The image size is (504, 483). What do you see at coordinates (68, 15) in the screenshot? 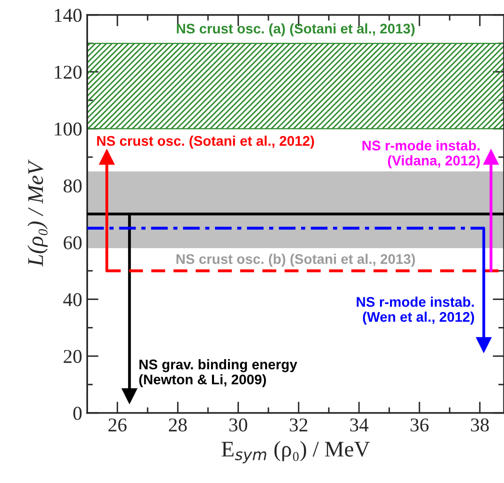
I see `y-tick-label: 140` at bounding box center [68, 15].